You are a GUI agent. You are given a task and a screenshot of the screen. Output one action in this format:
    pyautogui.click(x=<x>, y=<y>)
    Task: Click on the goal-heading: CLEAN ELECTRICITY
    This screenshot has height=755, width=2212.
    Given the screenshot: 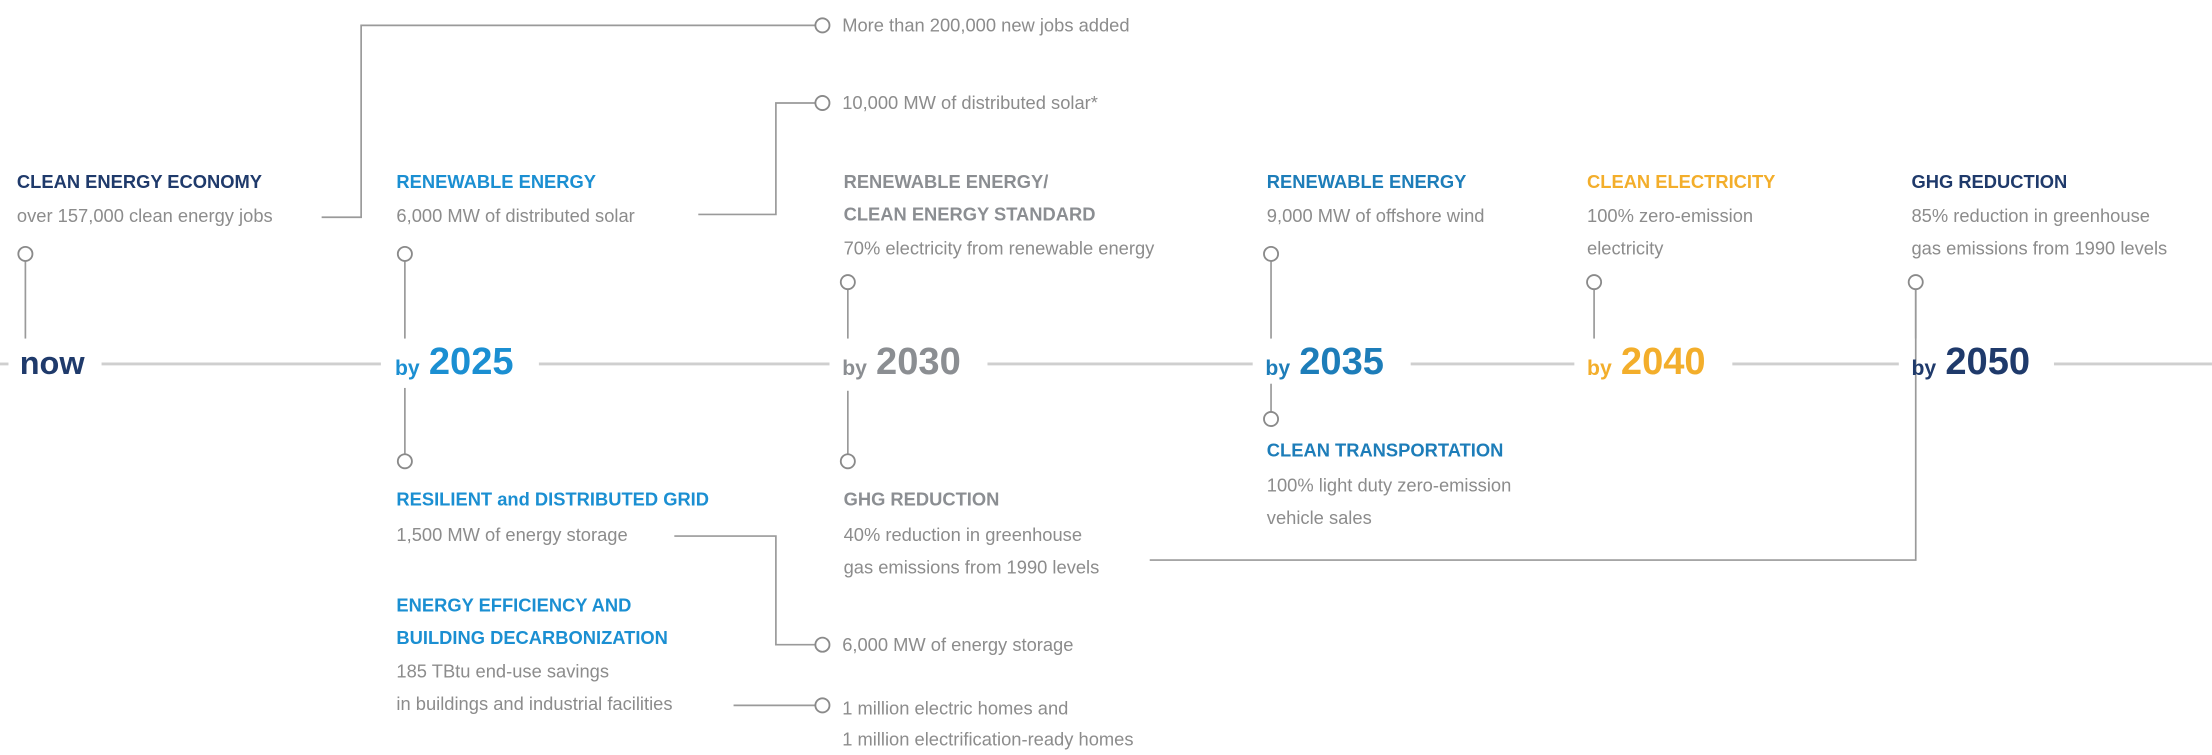 What is the action you would take?
    pyautogui.click(x=1681, y=181)
    